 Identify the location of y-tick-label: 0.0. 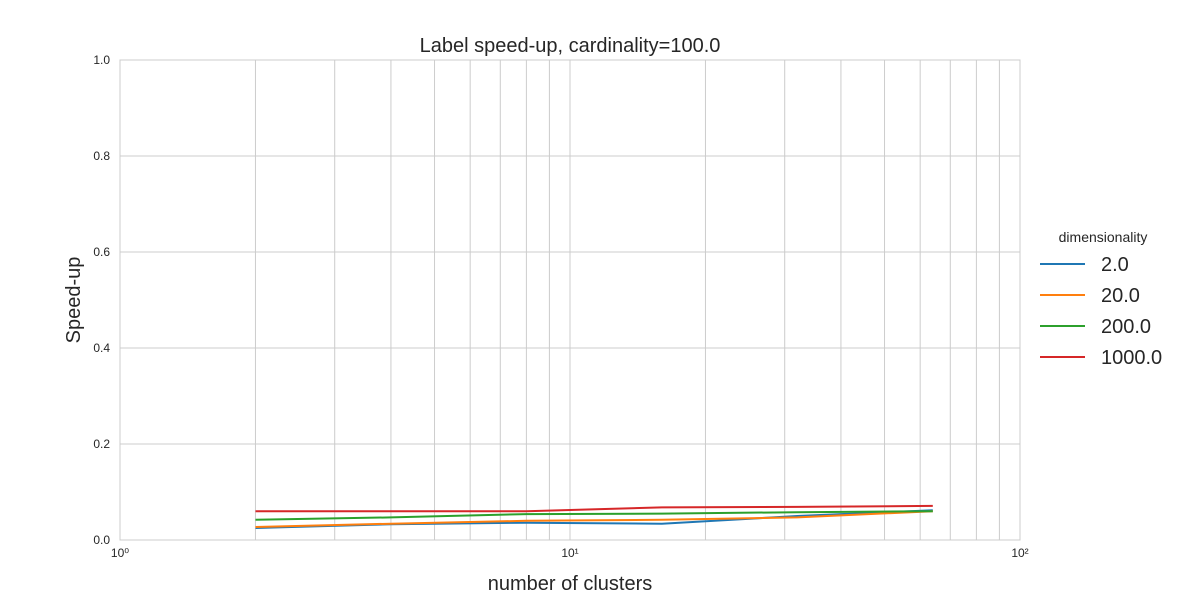
(101, 540).